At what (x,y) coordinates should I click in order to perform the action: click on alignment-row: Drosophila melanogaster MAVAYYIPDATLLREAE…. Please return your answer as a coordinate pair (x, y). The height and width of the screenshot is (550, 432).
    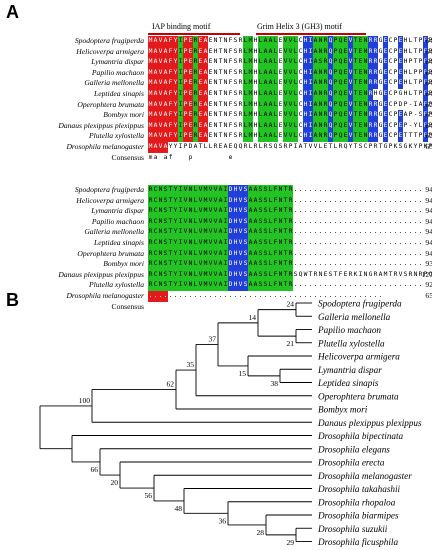
    Looking at the image, I should click on (220, 147).